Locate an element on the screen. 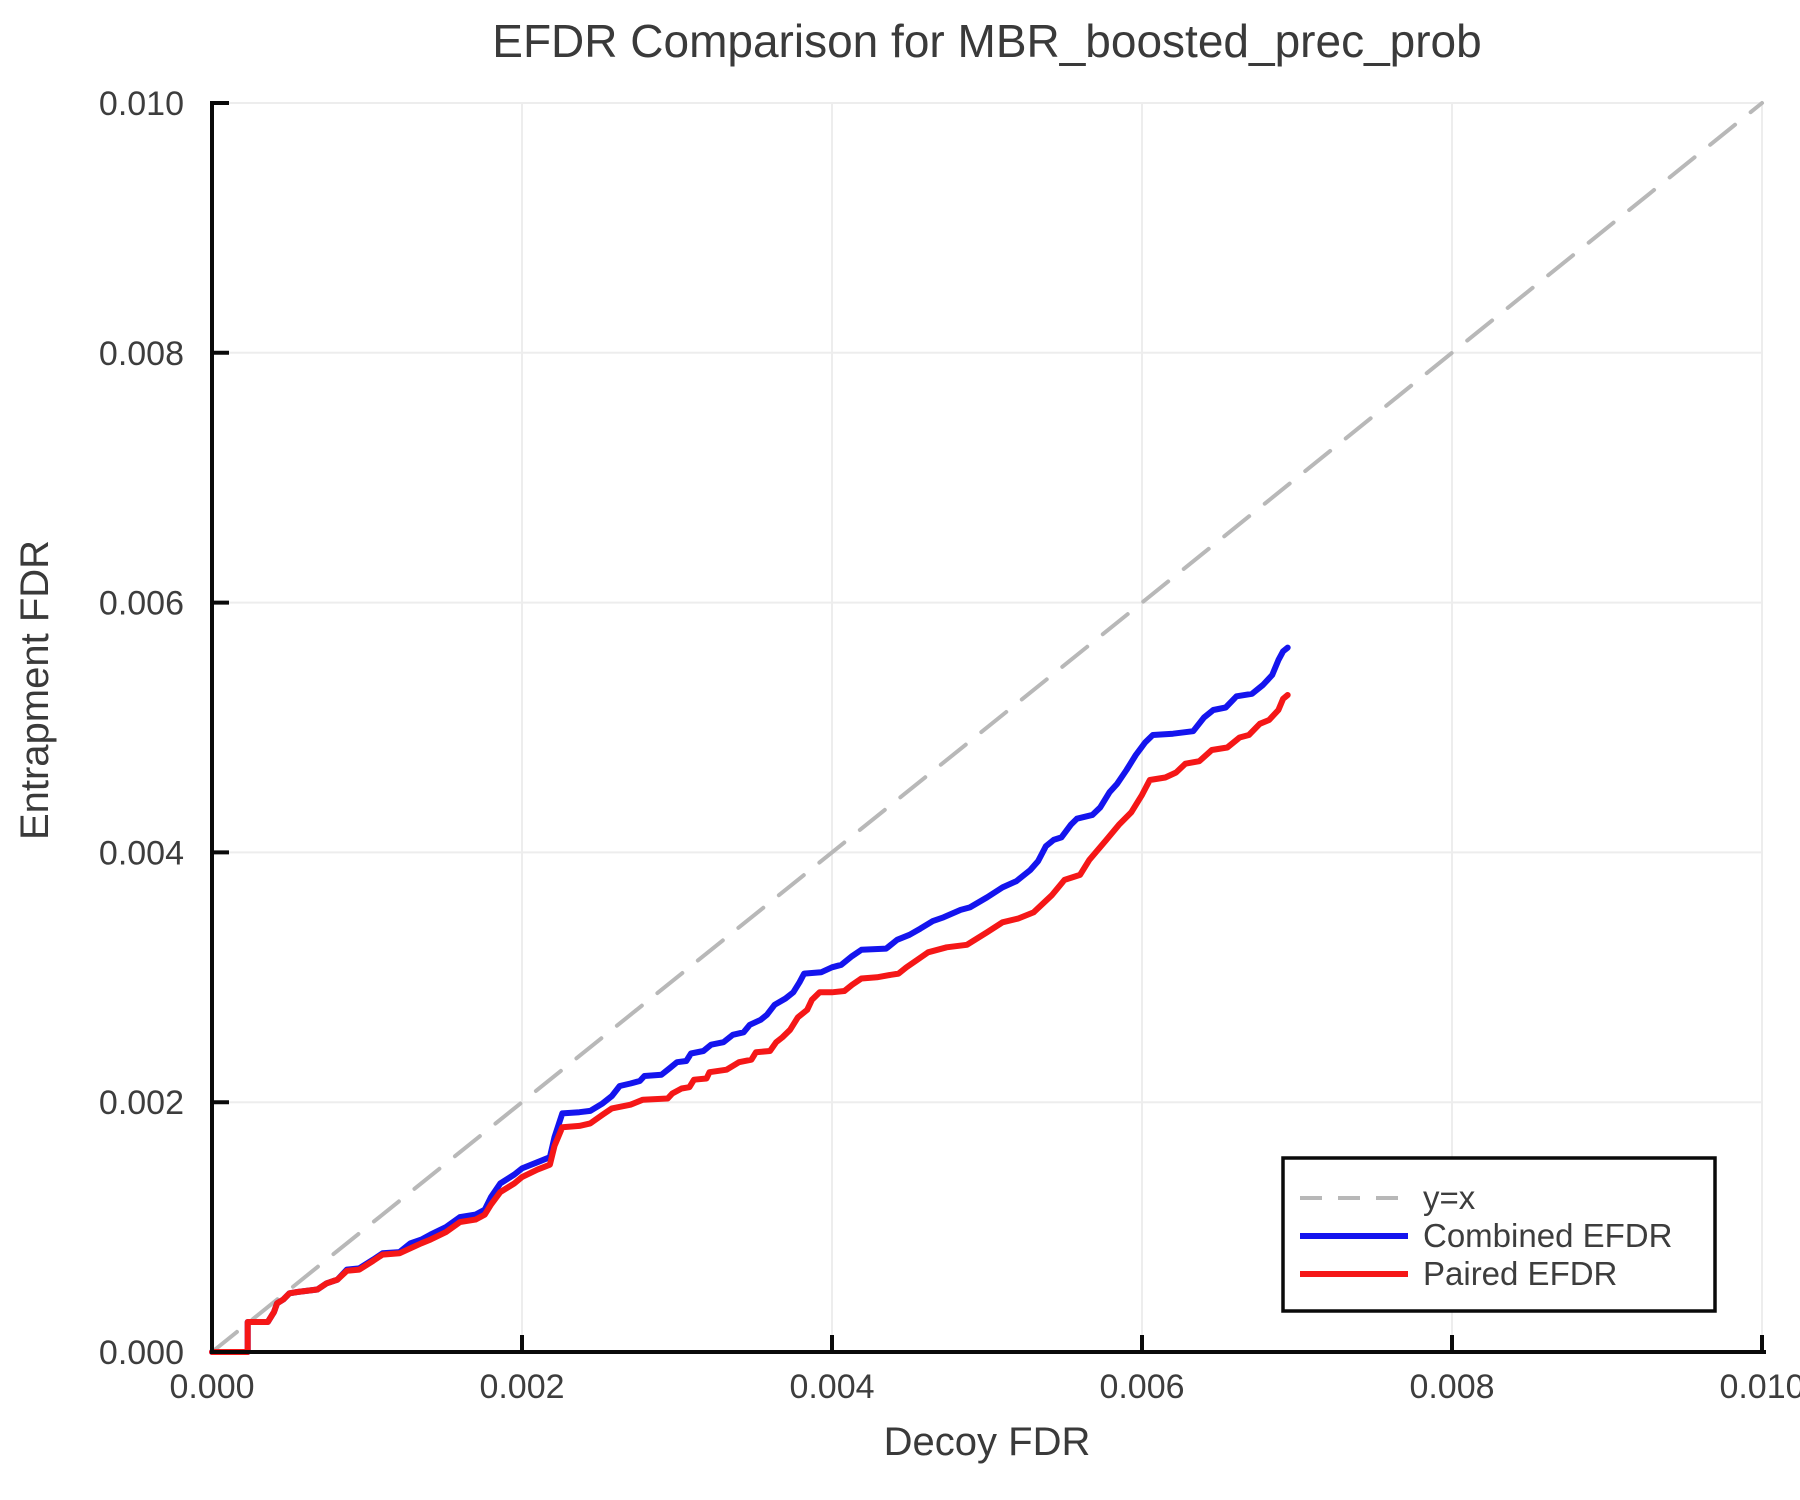 The width and height of the screenshot is (1800, 1500). x-tick-label: 0.006 is located at coordinates (1141, 1387).